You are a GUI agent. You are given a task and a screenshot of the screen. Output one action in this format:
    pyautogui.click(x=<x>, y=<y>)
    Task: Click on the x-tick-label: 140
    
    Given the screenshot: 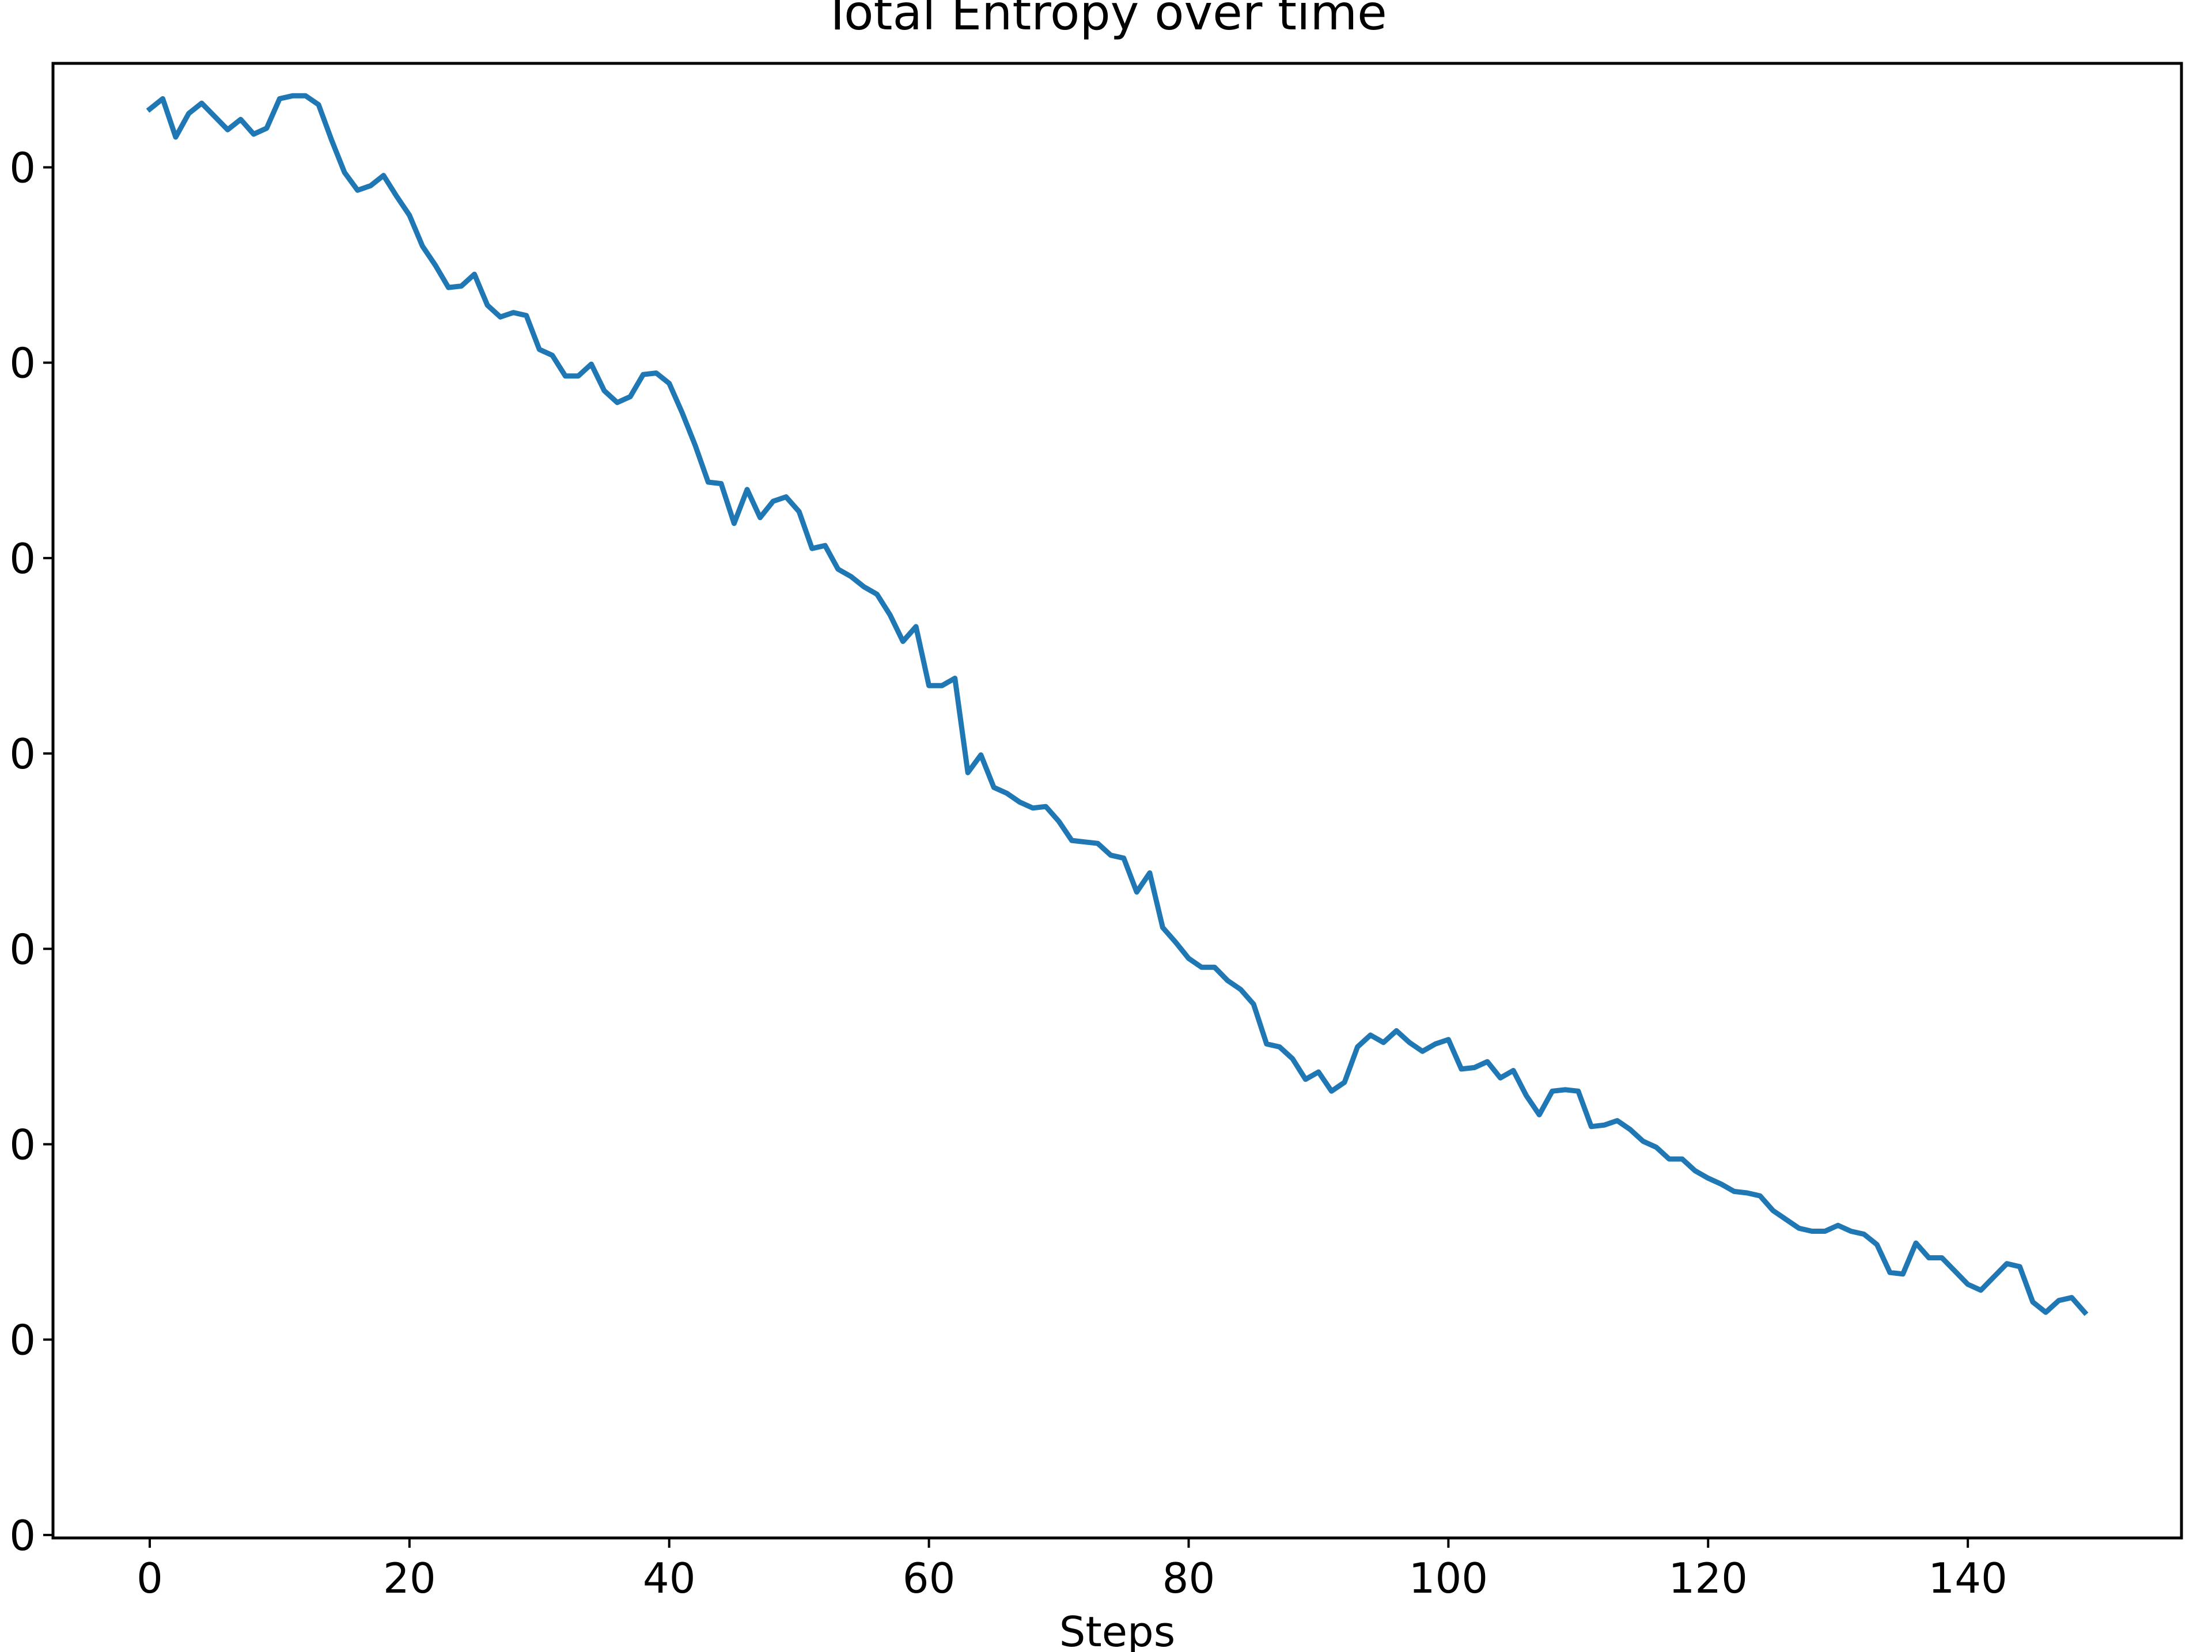 What is the action you would take?
    pyautogui.click(x=1967, y=1578)
    